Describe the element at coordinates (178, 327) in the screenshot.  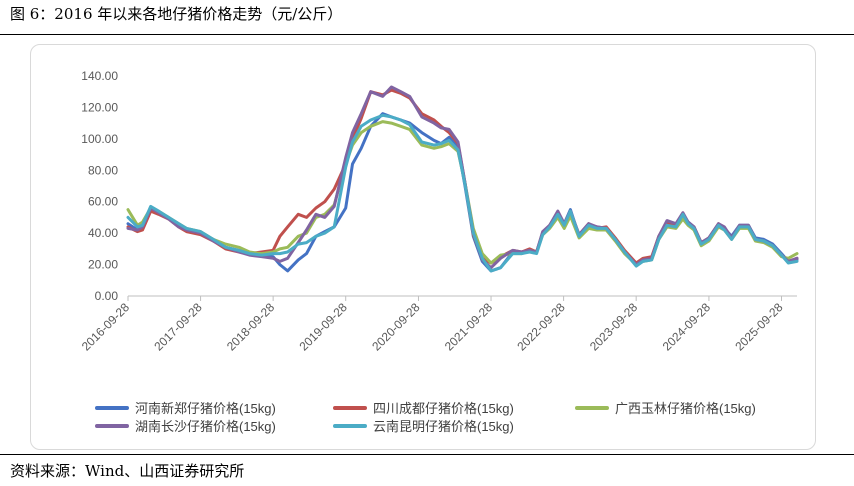
I see `x-tick-label: 2017-09-28` at that location.